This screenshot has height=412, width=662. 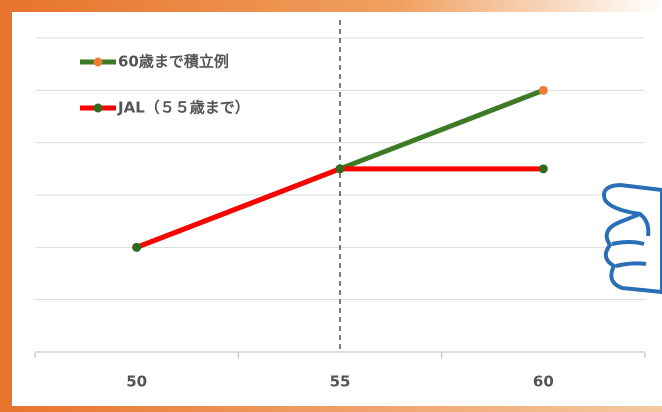 I want to click on x-tick-label: 60, so click(x=543, y=382).